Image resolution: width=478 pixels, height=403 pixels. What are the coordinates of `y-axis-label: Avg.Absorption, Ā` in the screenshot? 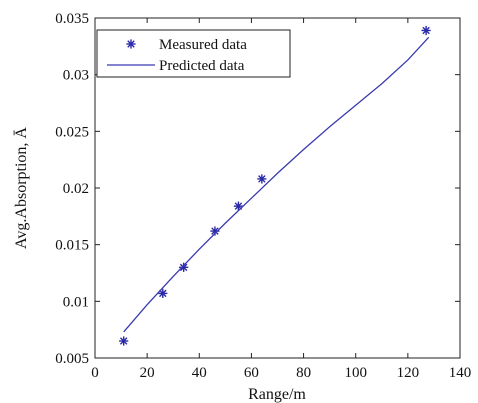 It's located at (21, 188).